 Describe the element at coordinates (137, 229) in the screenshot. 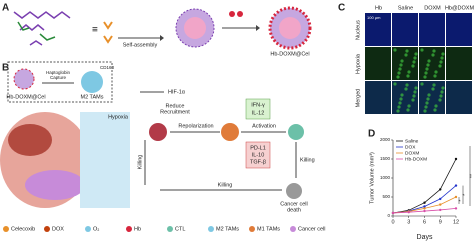

I see `legend-label: Hb` at that location.